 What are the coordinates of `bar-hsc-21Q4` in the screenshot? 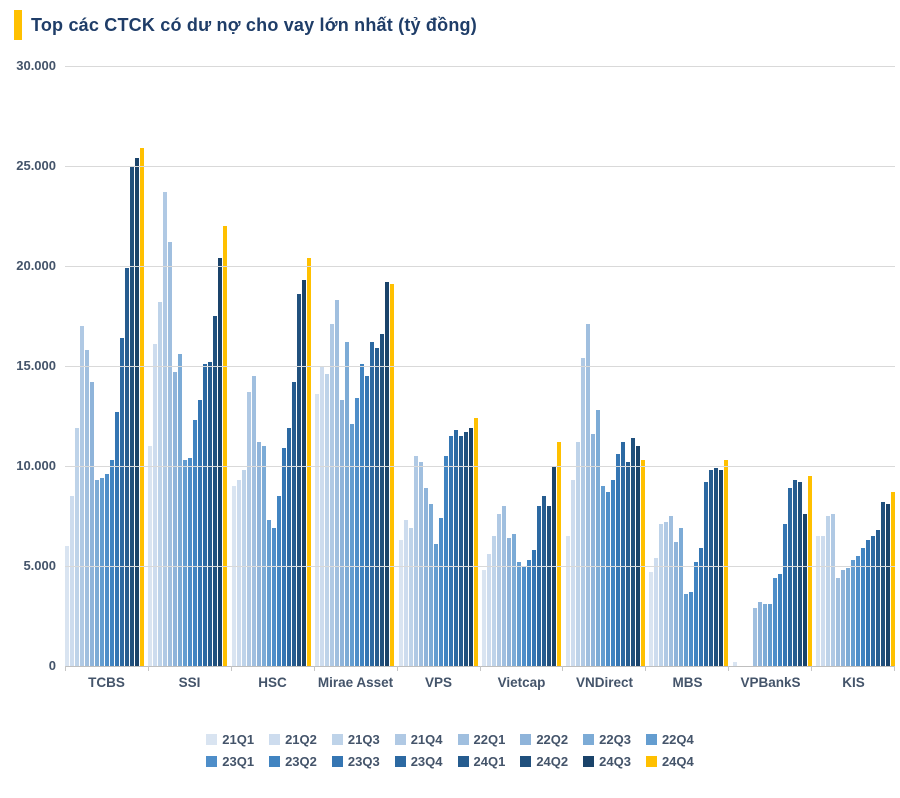 It's located at (248, 529).